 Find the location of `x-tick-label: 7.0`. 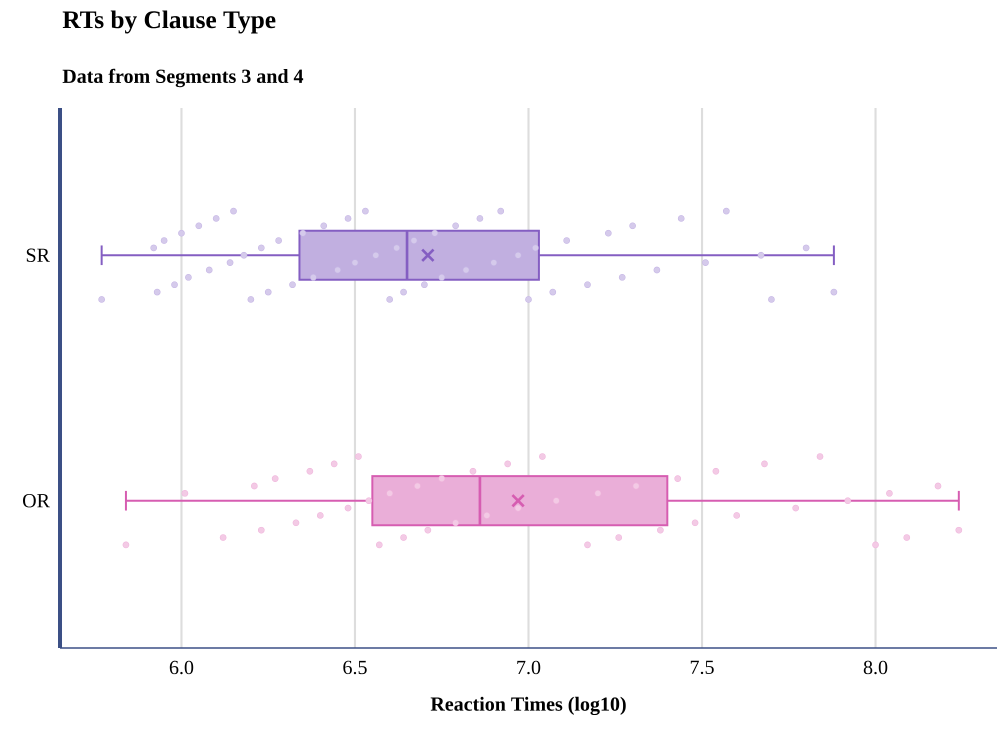

x-tick-label: 7.0 is located at coordinates (528, 667).